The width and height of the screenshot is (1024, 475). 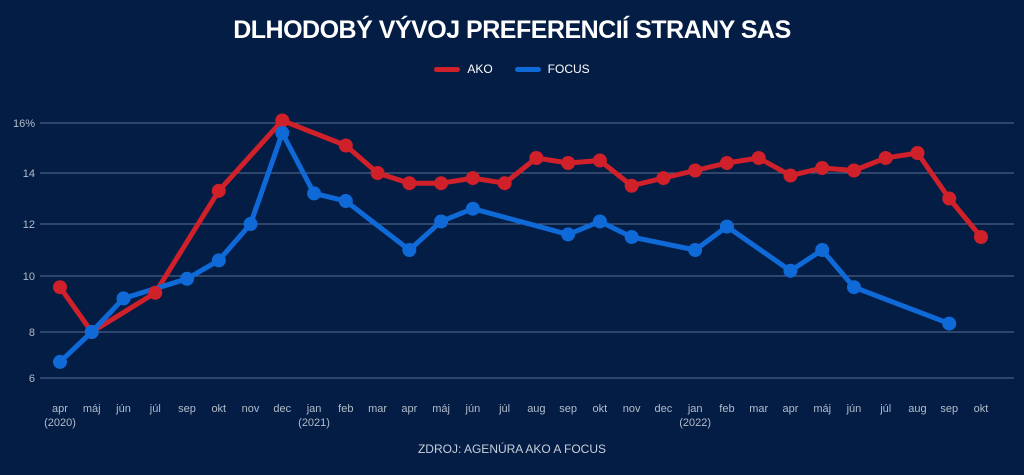 What do you see at coordinates (463, 69) in the screenshot?
I see `legend-item-ako: AKO` at bounding box center [463, 69].